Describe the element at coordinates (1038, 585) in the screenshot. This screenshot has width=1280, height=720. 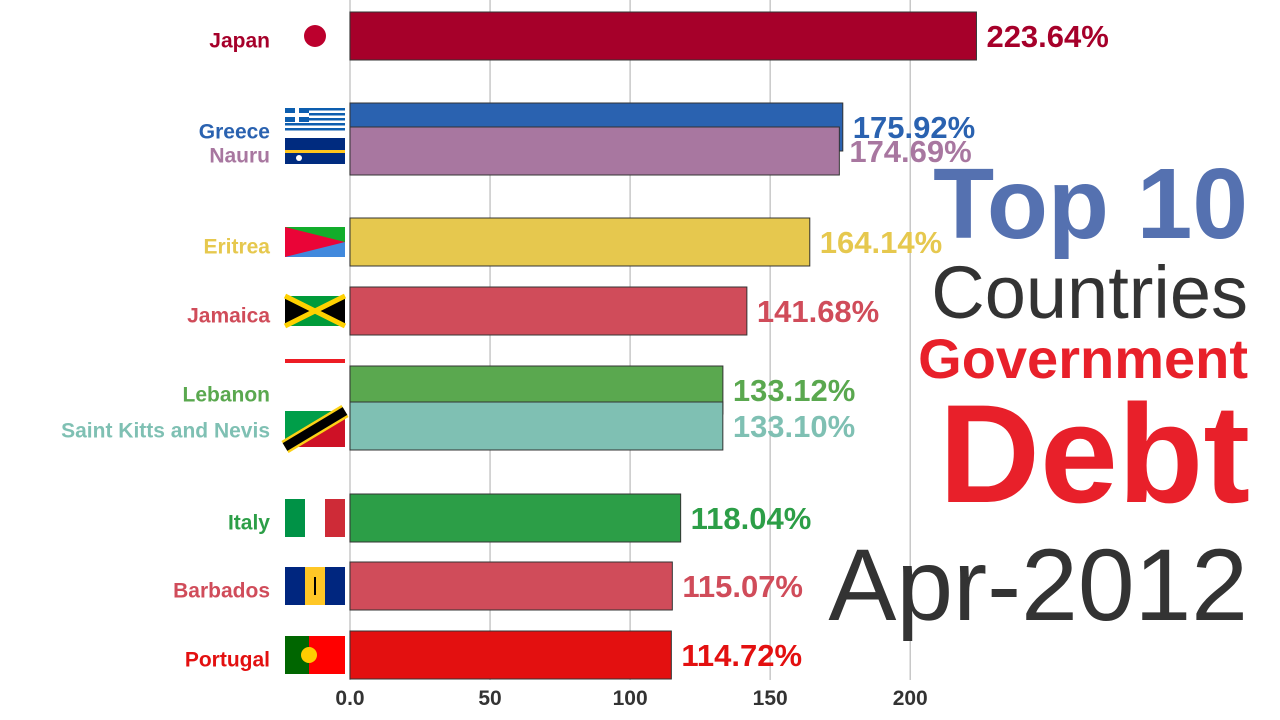
I see `date-label: Apr-2012` at that location.